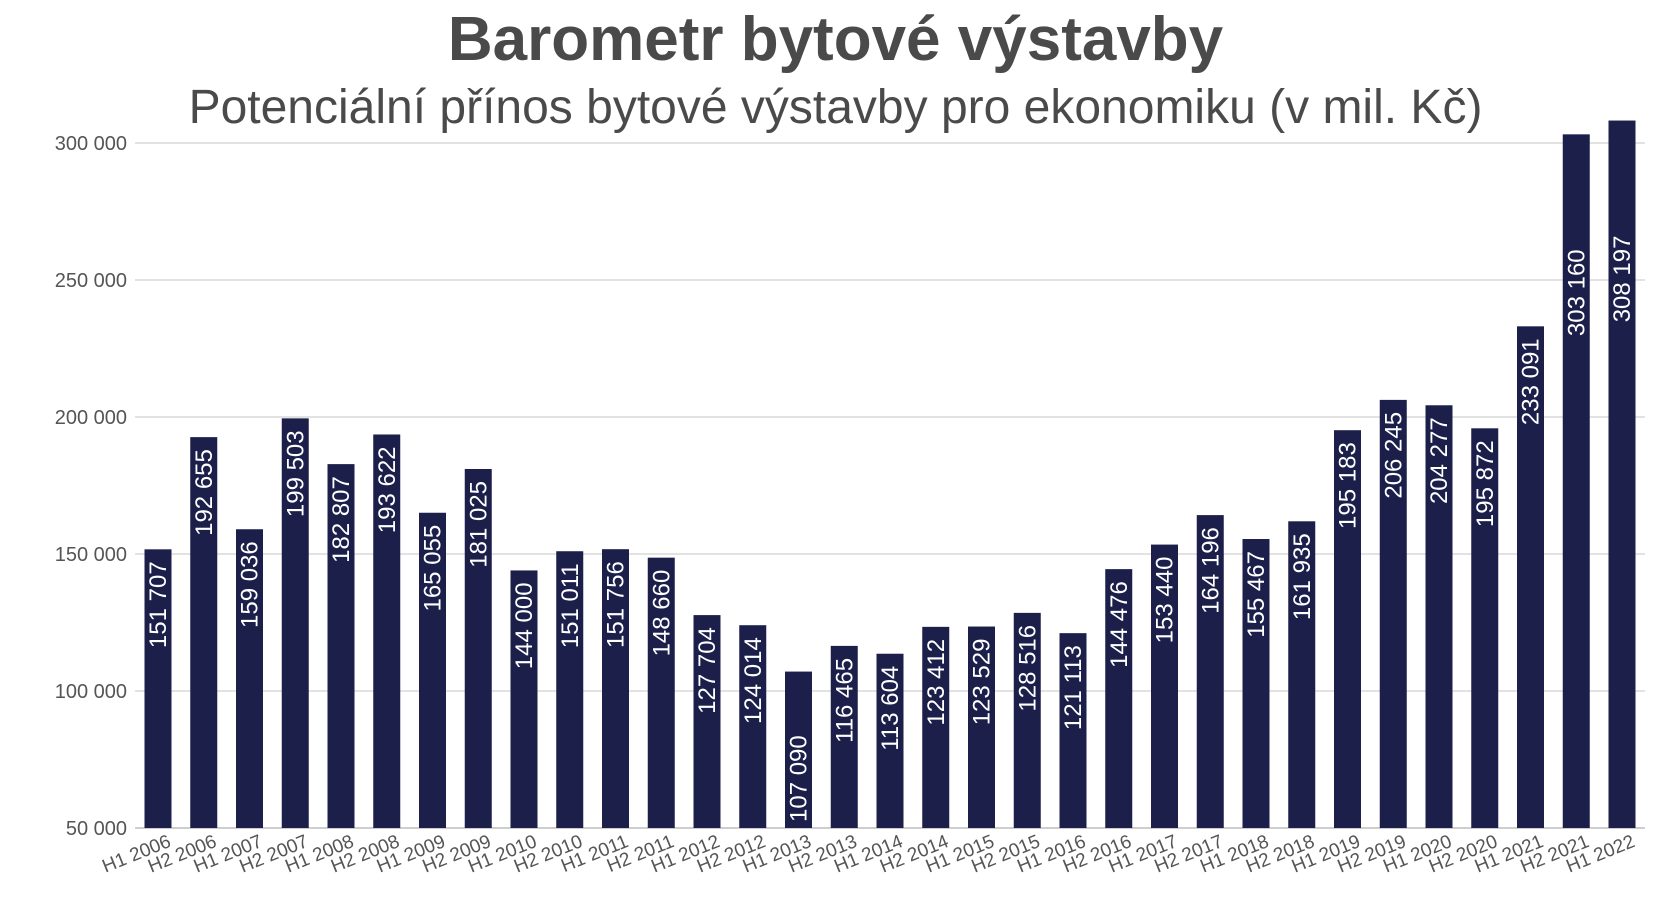 The width and height of the screenshot is (1671, 915). I want to click on bar-value-label: 124 014, so click(753, 680).